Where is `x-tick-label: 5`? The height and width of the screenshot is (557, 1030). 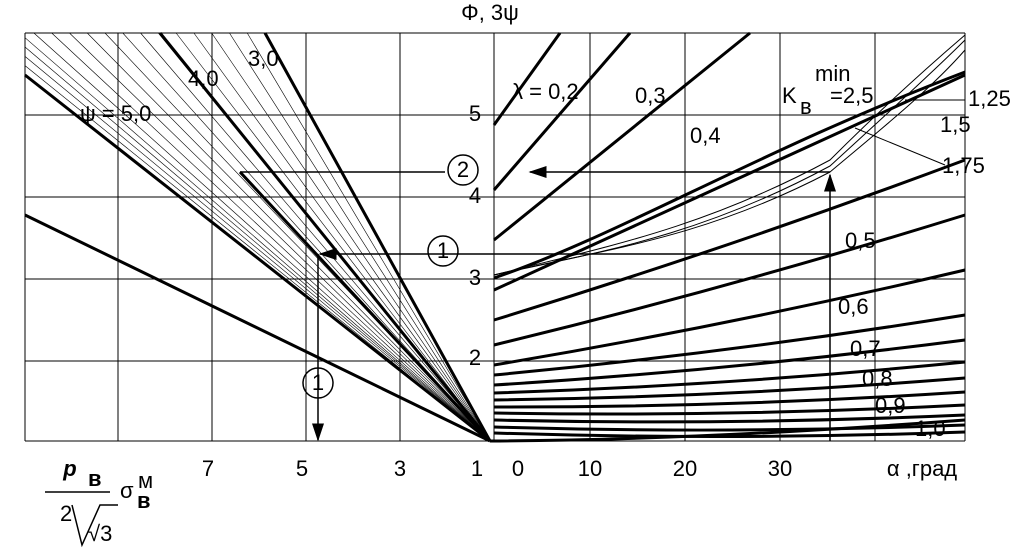
x-tick-label: 5 is located at coordinates (302, 468).